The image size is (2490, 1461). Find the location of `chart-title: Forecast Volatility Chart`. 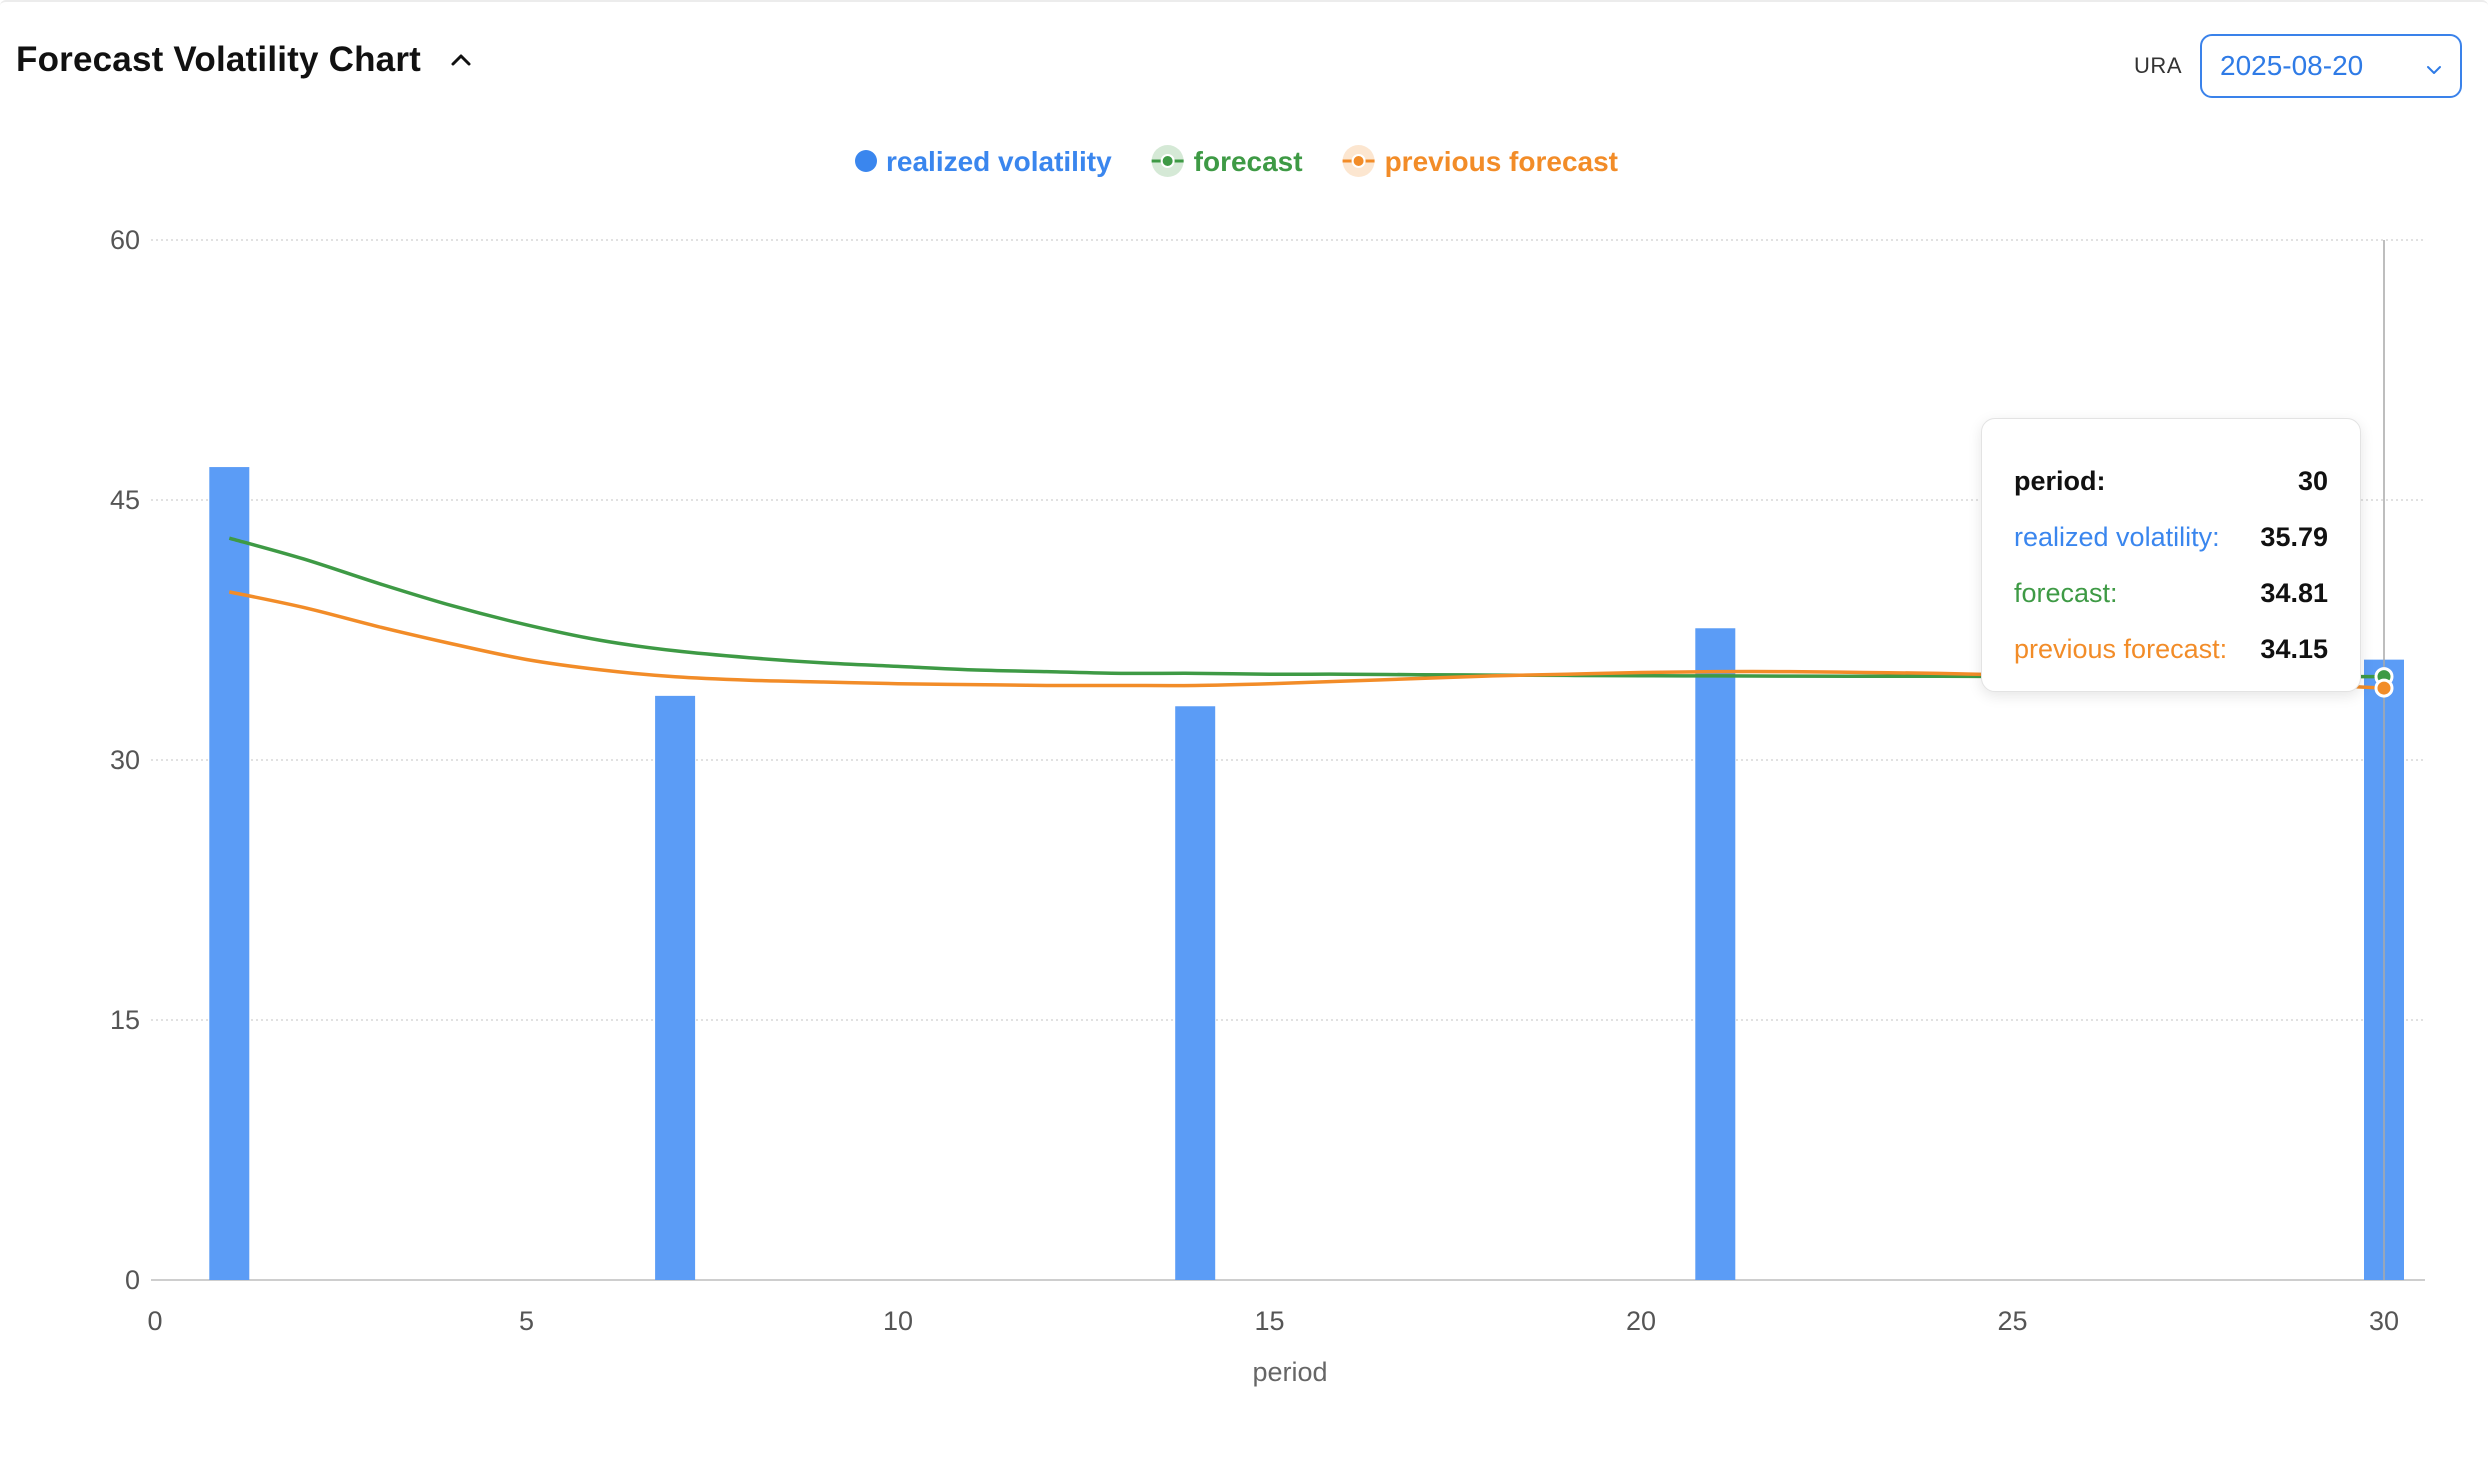

chart-title: Forecast Volatility Chart is located at coordinates (219, 59).